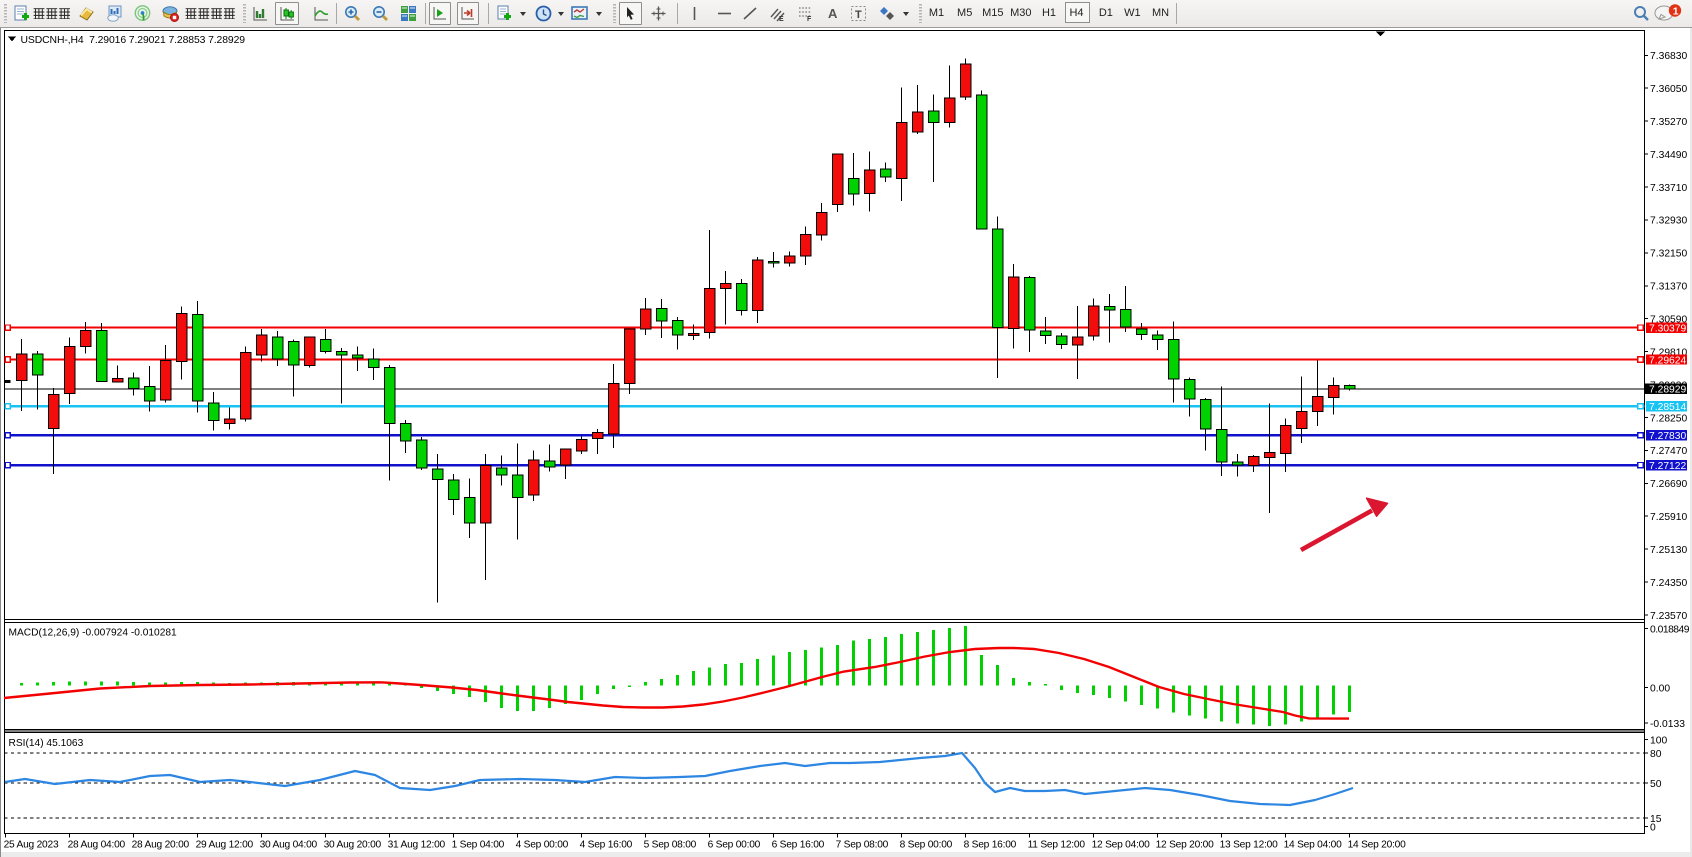 The height and width of the screenshot is (857, 1692). Describe the element at coordinates (93, 633) in the screenshot. I see `svg-text:MACD(12,26,9) -0.007924 -0.010: MACD(12,26,9) -0.007924 -0.010281` at that location.